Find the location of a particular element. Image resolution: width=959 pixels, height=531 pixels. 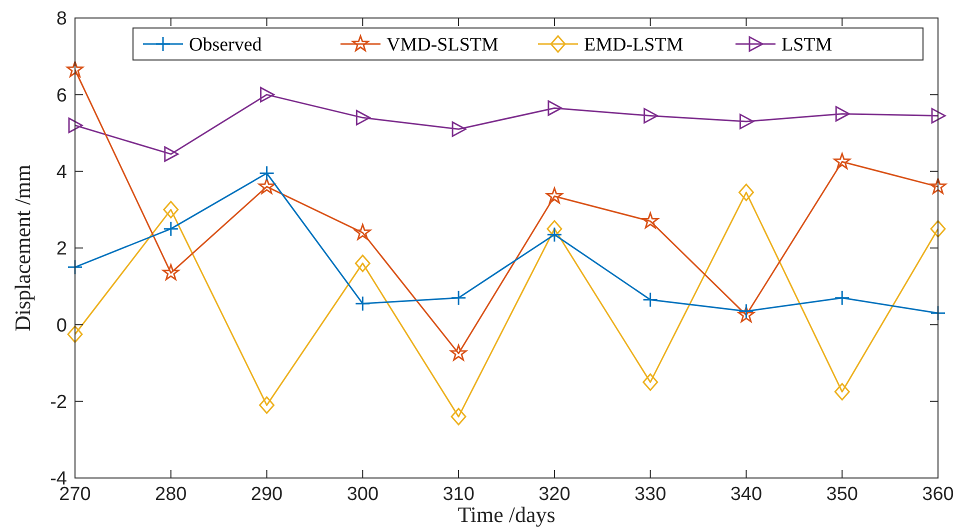

x-tick-label: 280 is located at coordinates (171, 494).